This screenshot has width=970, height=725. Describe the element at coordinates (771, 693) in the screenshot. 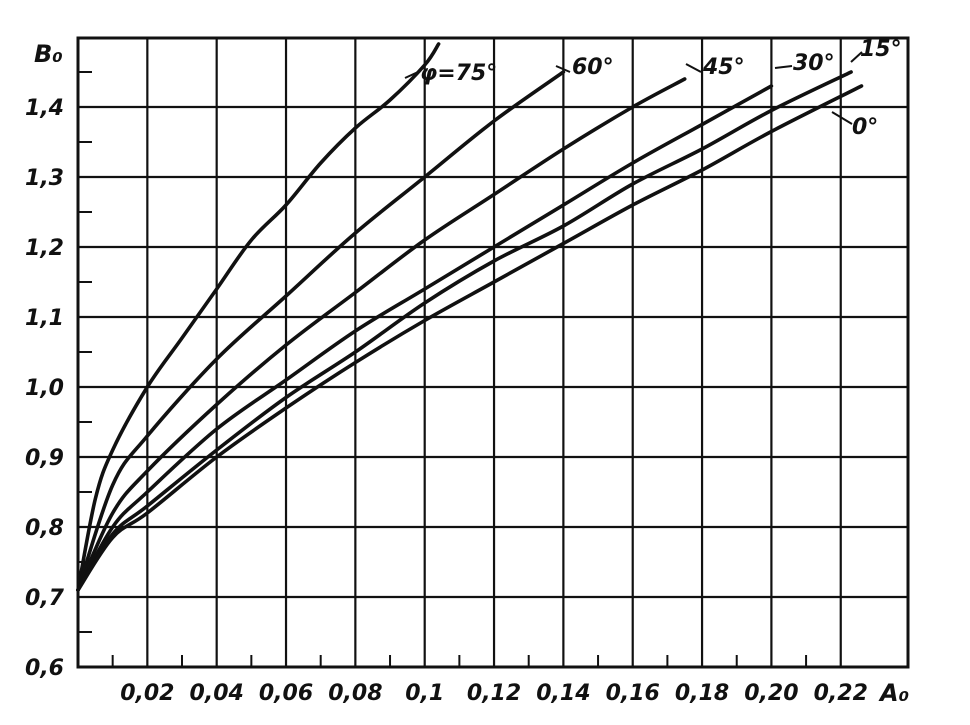

I see `x-tick-label: 0,20` at that location.